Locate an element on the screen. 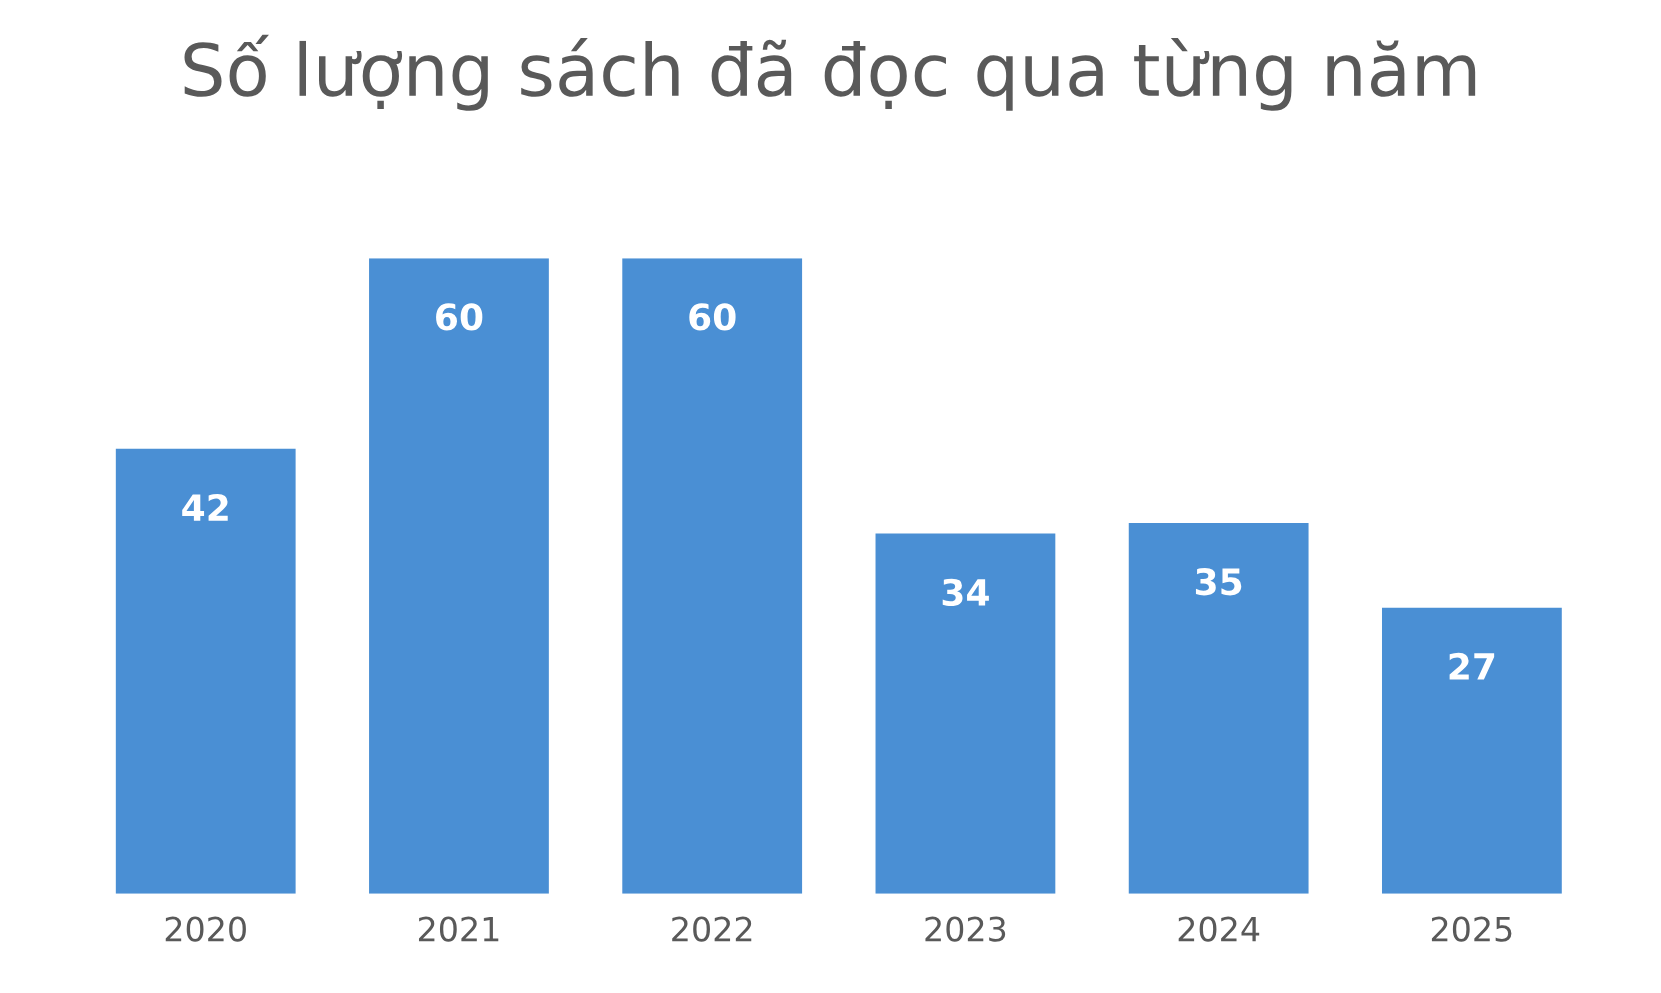  x-tick-label: 2020 is located at coordinates (205, 929).